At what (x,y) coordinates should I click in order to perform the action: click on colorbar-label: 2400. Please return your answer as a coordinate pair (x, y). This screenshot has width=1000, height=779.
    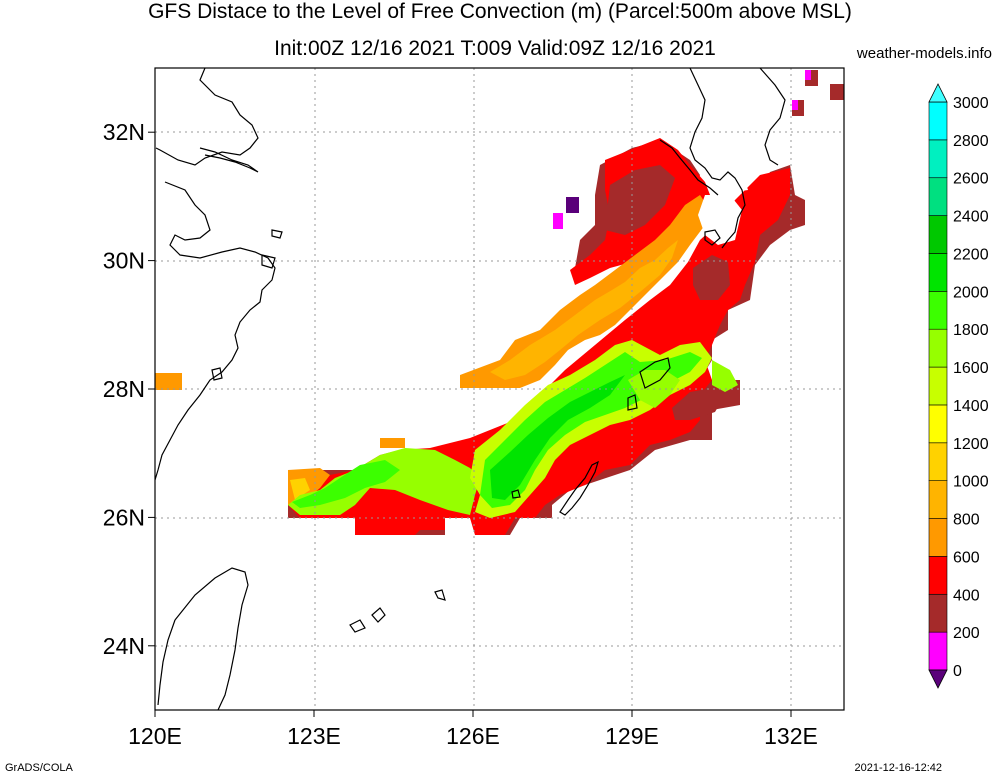
    Looking at the image, I should click on (971, 217).